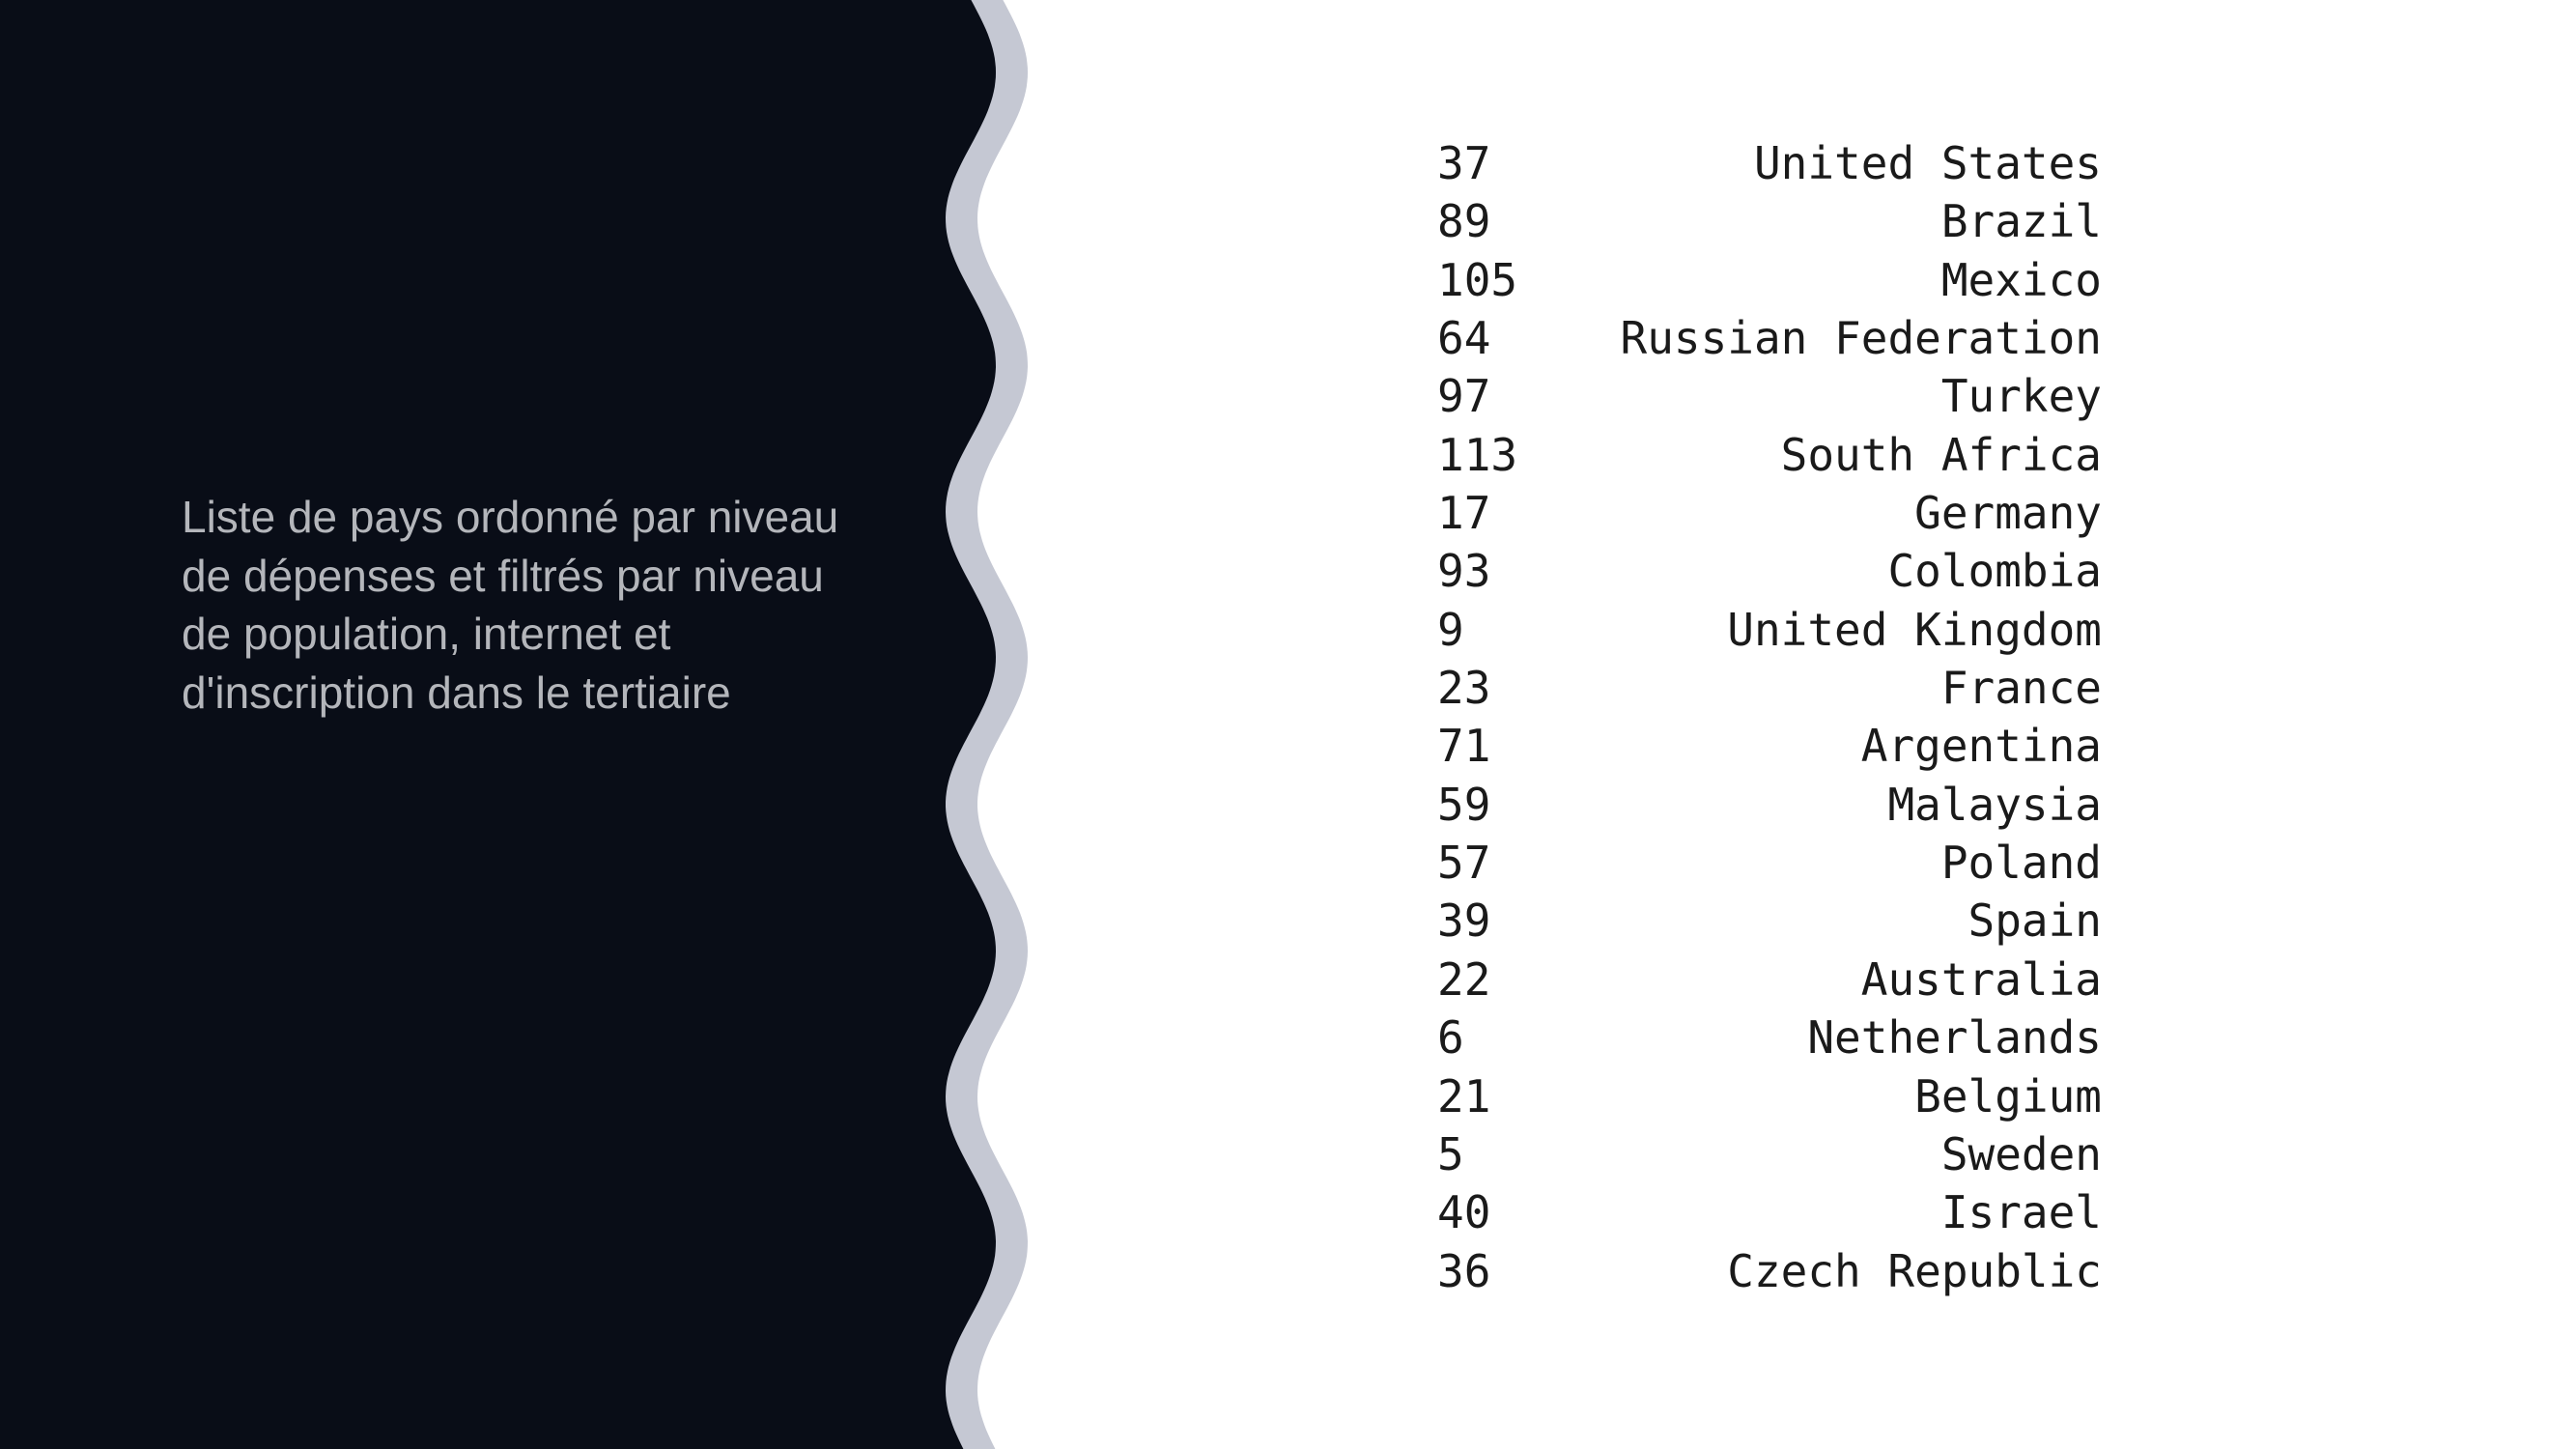  I want to click on listing-row: 64 Russian Federation, so click(1770, 338).